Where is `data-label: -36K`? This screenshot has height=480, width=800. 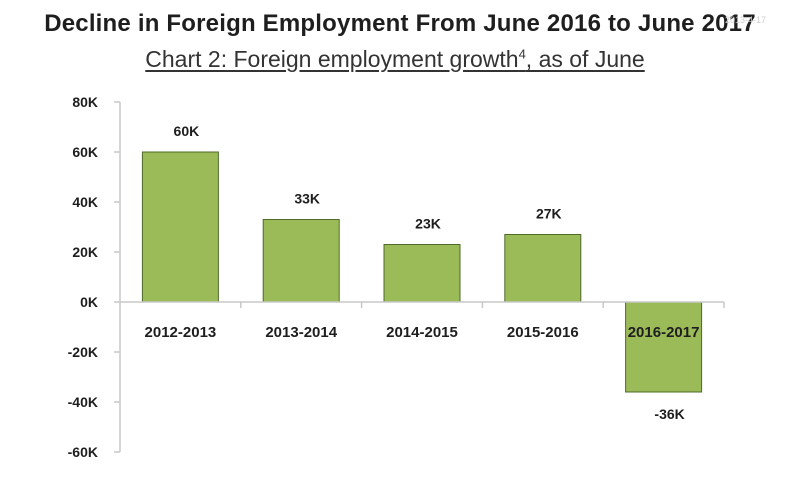
data-label: -36K is located at coordinates (669, 414).